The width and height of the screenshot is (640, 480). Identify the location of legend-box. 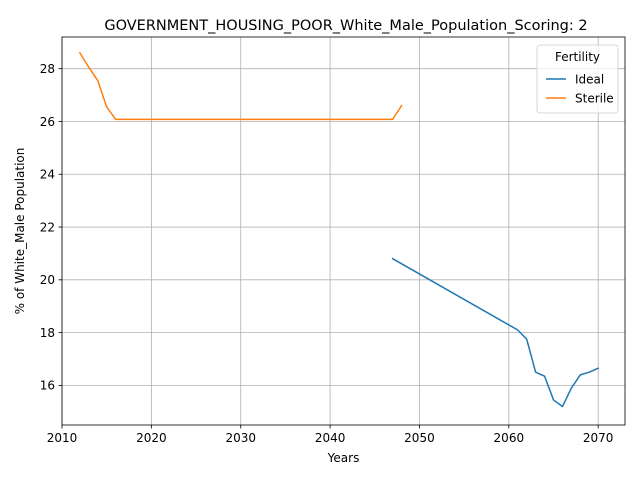
(577, 79).